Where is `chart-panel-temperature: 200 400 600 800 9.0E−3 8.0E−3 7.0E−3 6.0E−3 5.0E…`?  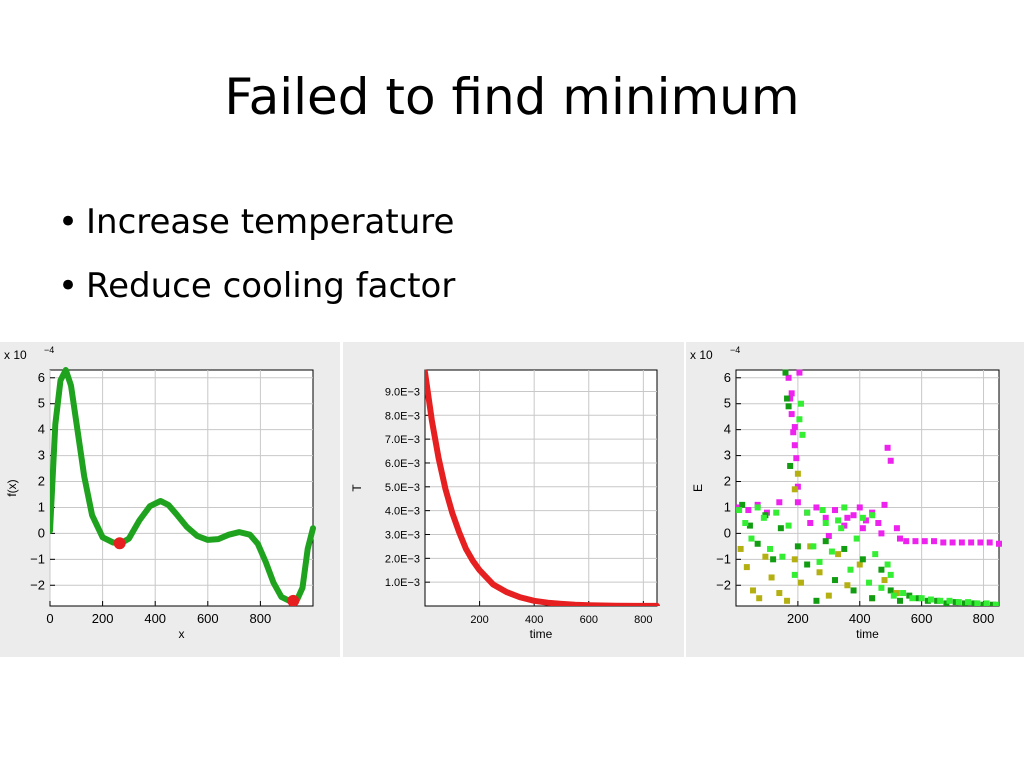 chart-panel-temperature: 200 400 600 800 9.0E−3 8.0E−3 7.0E−3 6.0E−3 5.0E… is located at coordinates (513, 499).